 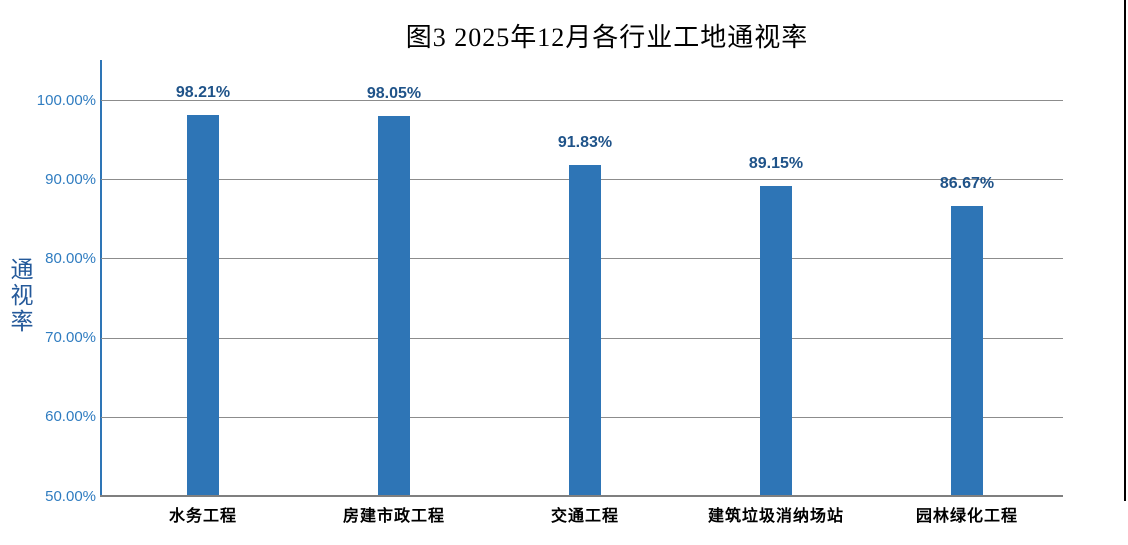 I want to click on y-tick-label: 100.00%, so click(x=66, y=100).